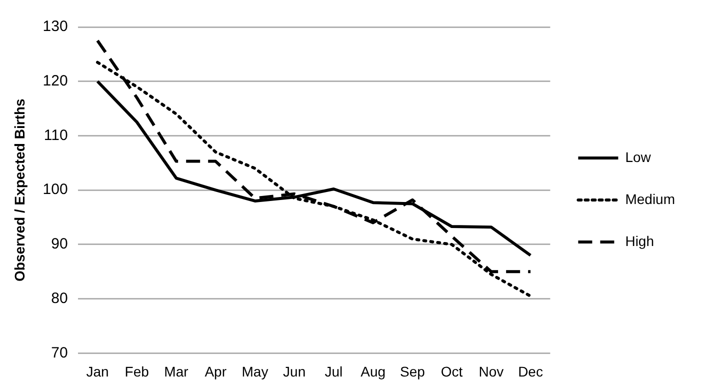  What do you see at coordinates (59, 298) in the screenshot?
I see `y-tick-label: 80` at bounding box center [59, 298].